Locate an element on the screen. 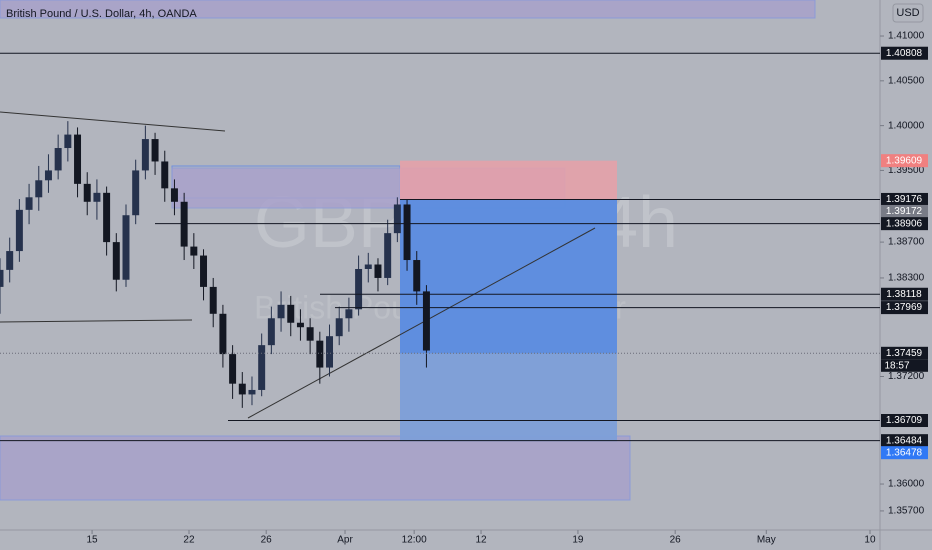 The height and width of the screenshot is (550, 932). price-label-text: 1.39172 is located at coordinates (904, 211).